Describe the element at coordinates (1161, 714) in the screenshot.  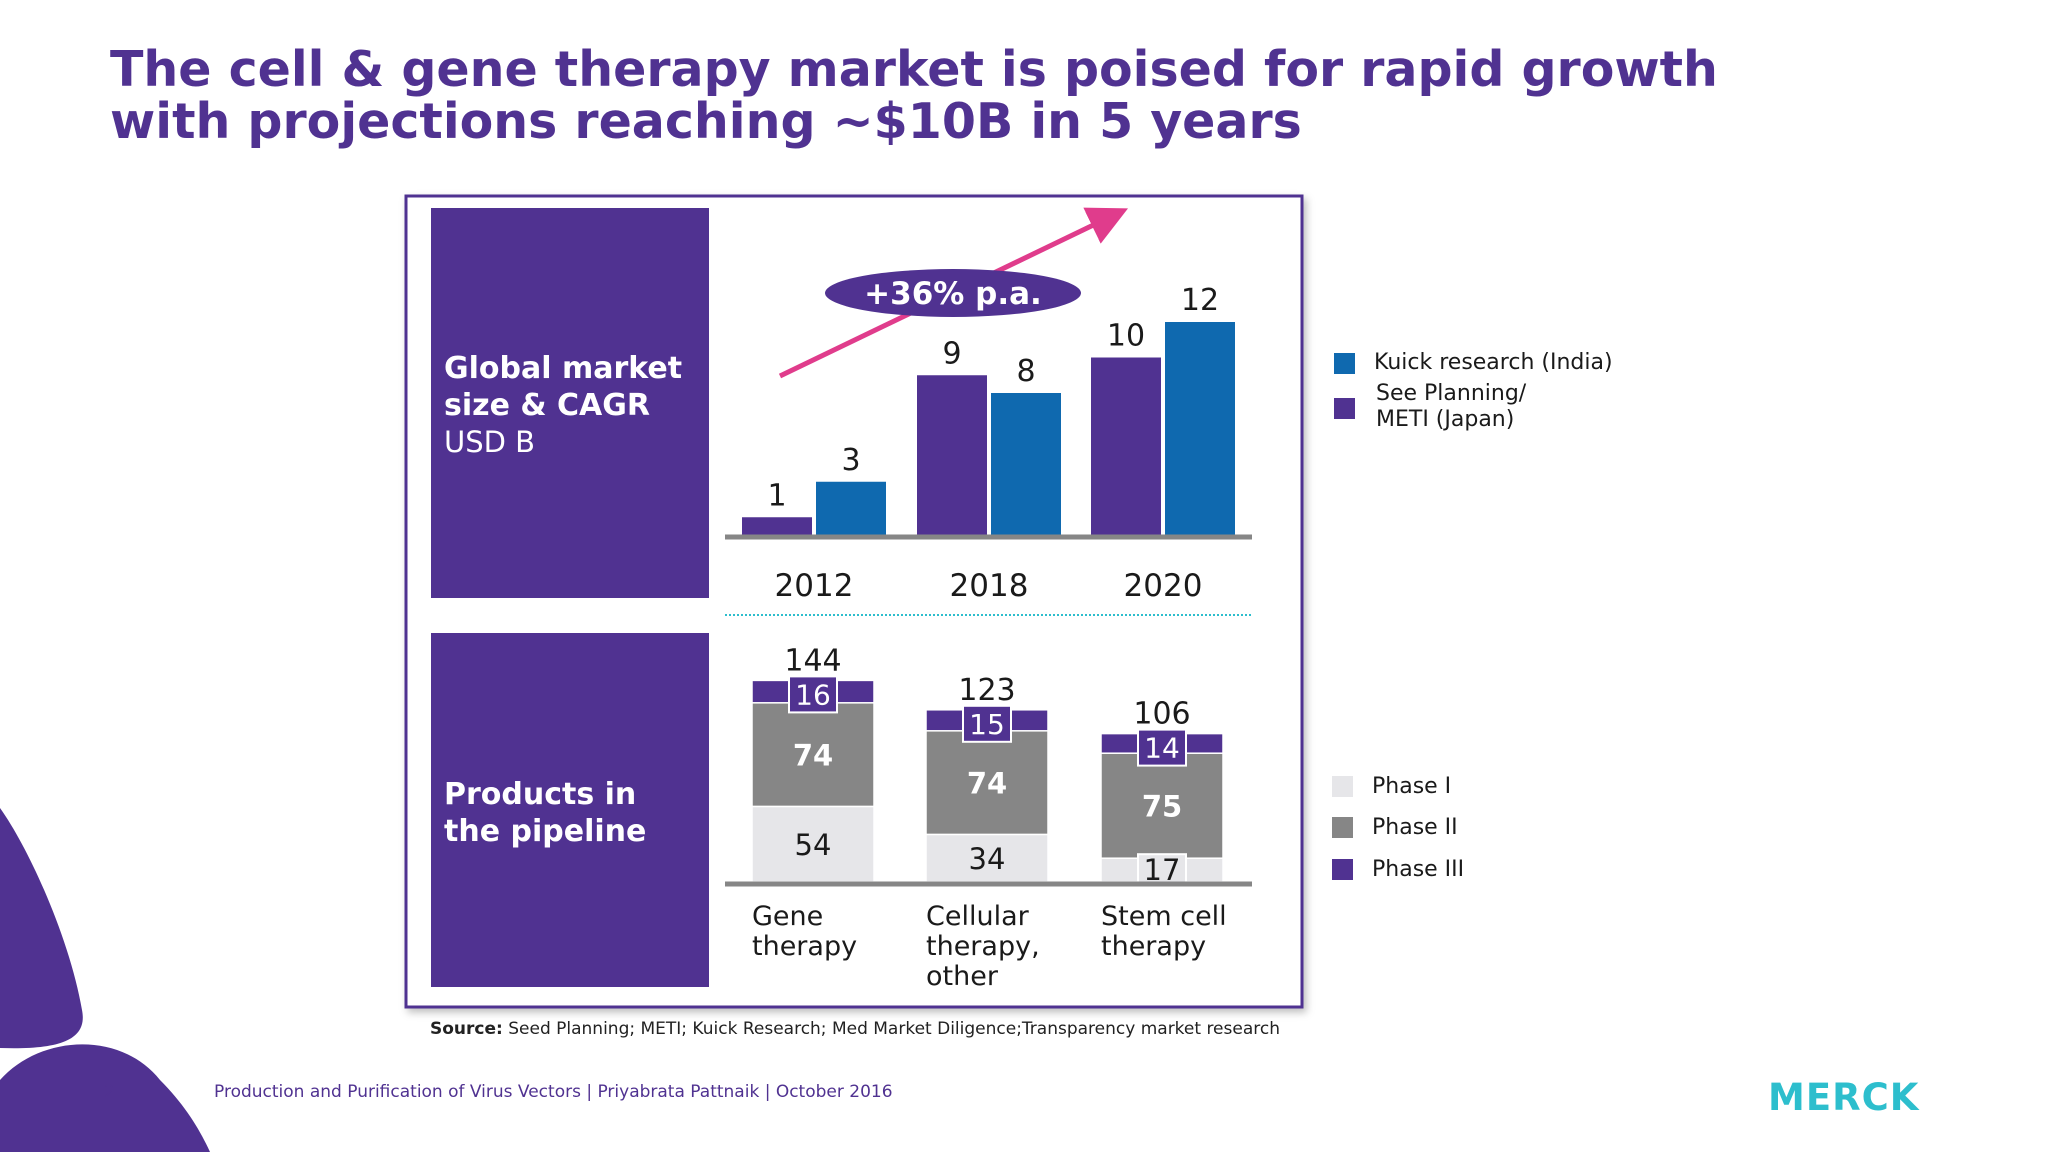
I see `total-label-stem-cell-therapy: 106` at that location.